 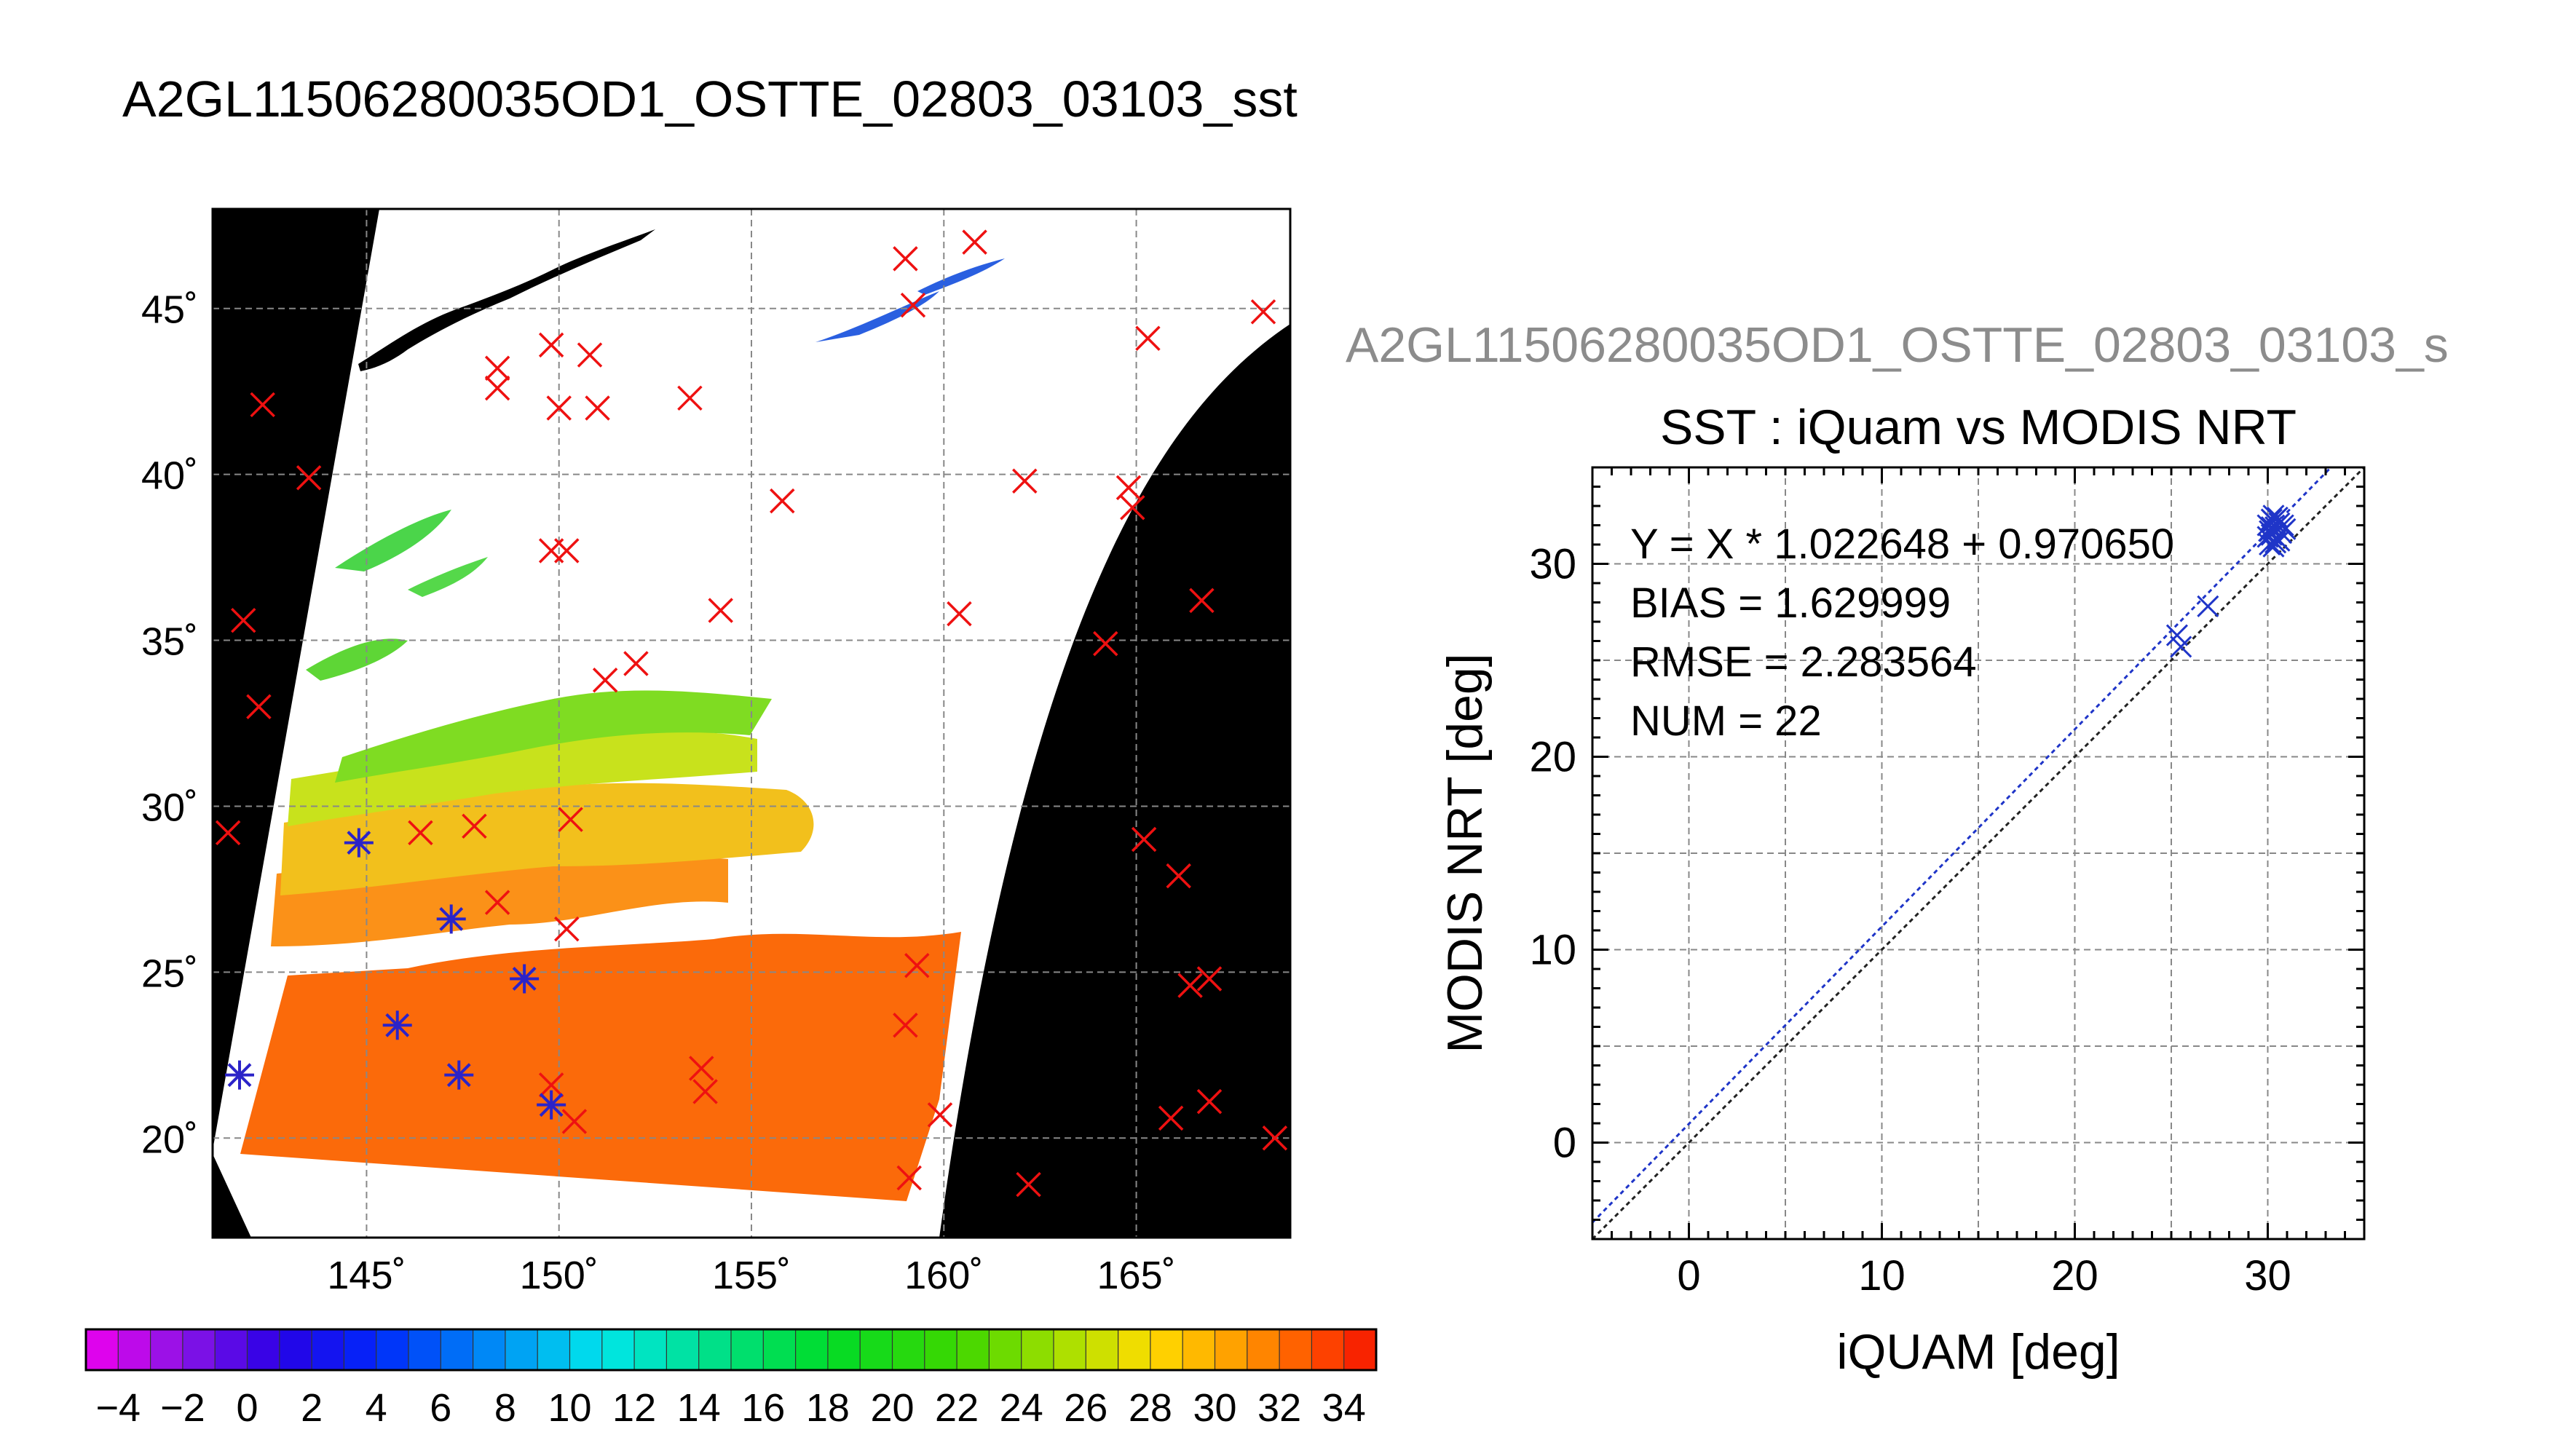 I want to click on colorbar-tick-label: 20, so click(x=892, y=1408).